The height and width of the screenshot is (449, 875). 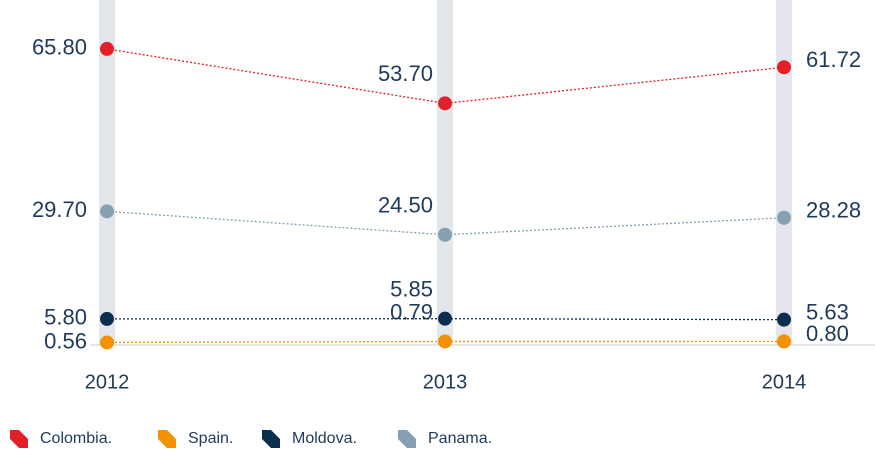 What do you see at coordinates (411, 288) in the screenshot?
I see `value-label: 5.85` at bounding box center [411, 288].